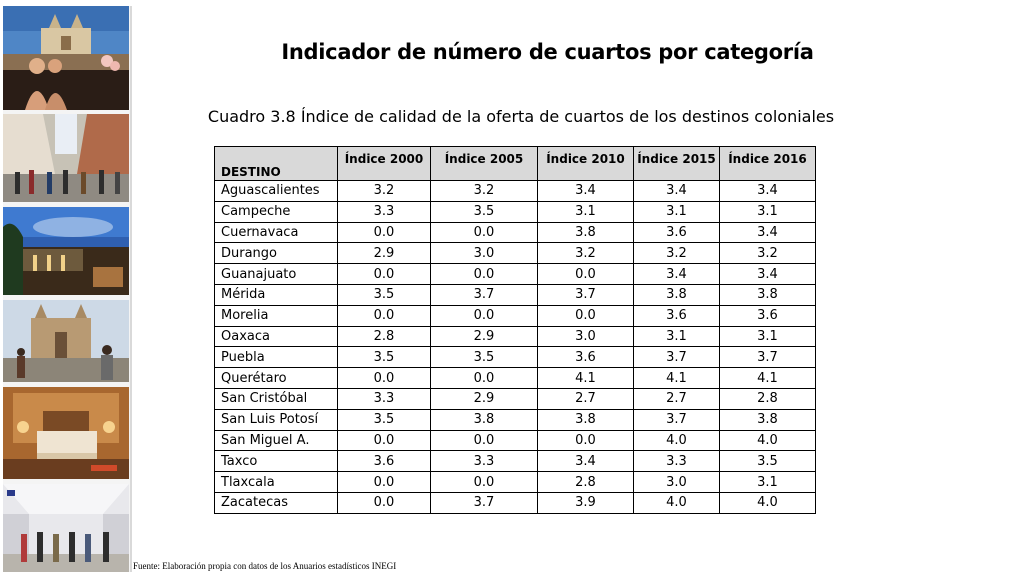  Describe the element at coordinates (66, 158) in the screenshot. I see `pedestrian-street-photo` at that location.